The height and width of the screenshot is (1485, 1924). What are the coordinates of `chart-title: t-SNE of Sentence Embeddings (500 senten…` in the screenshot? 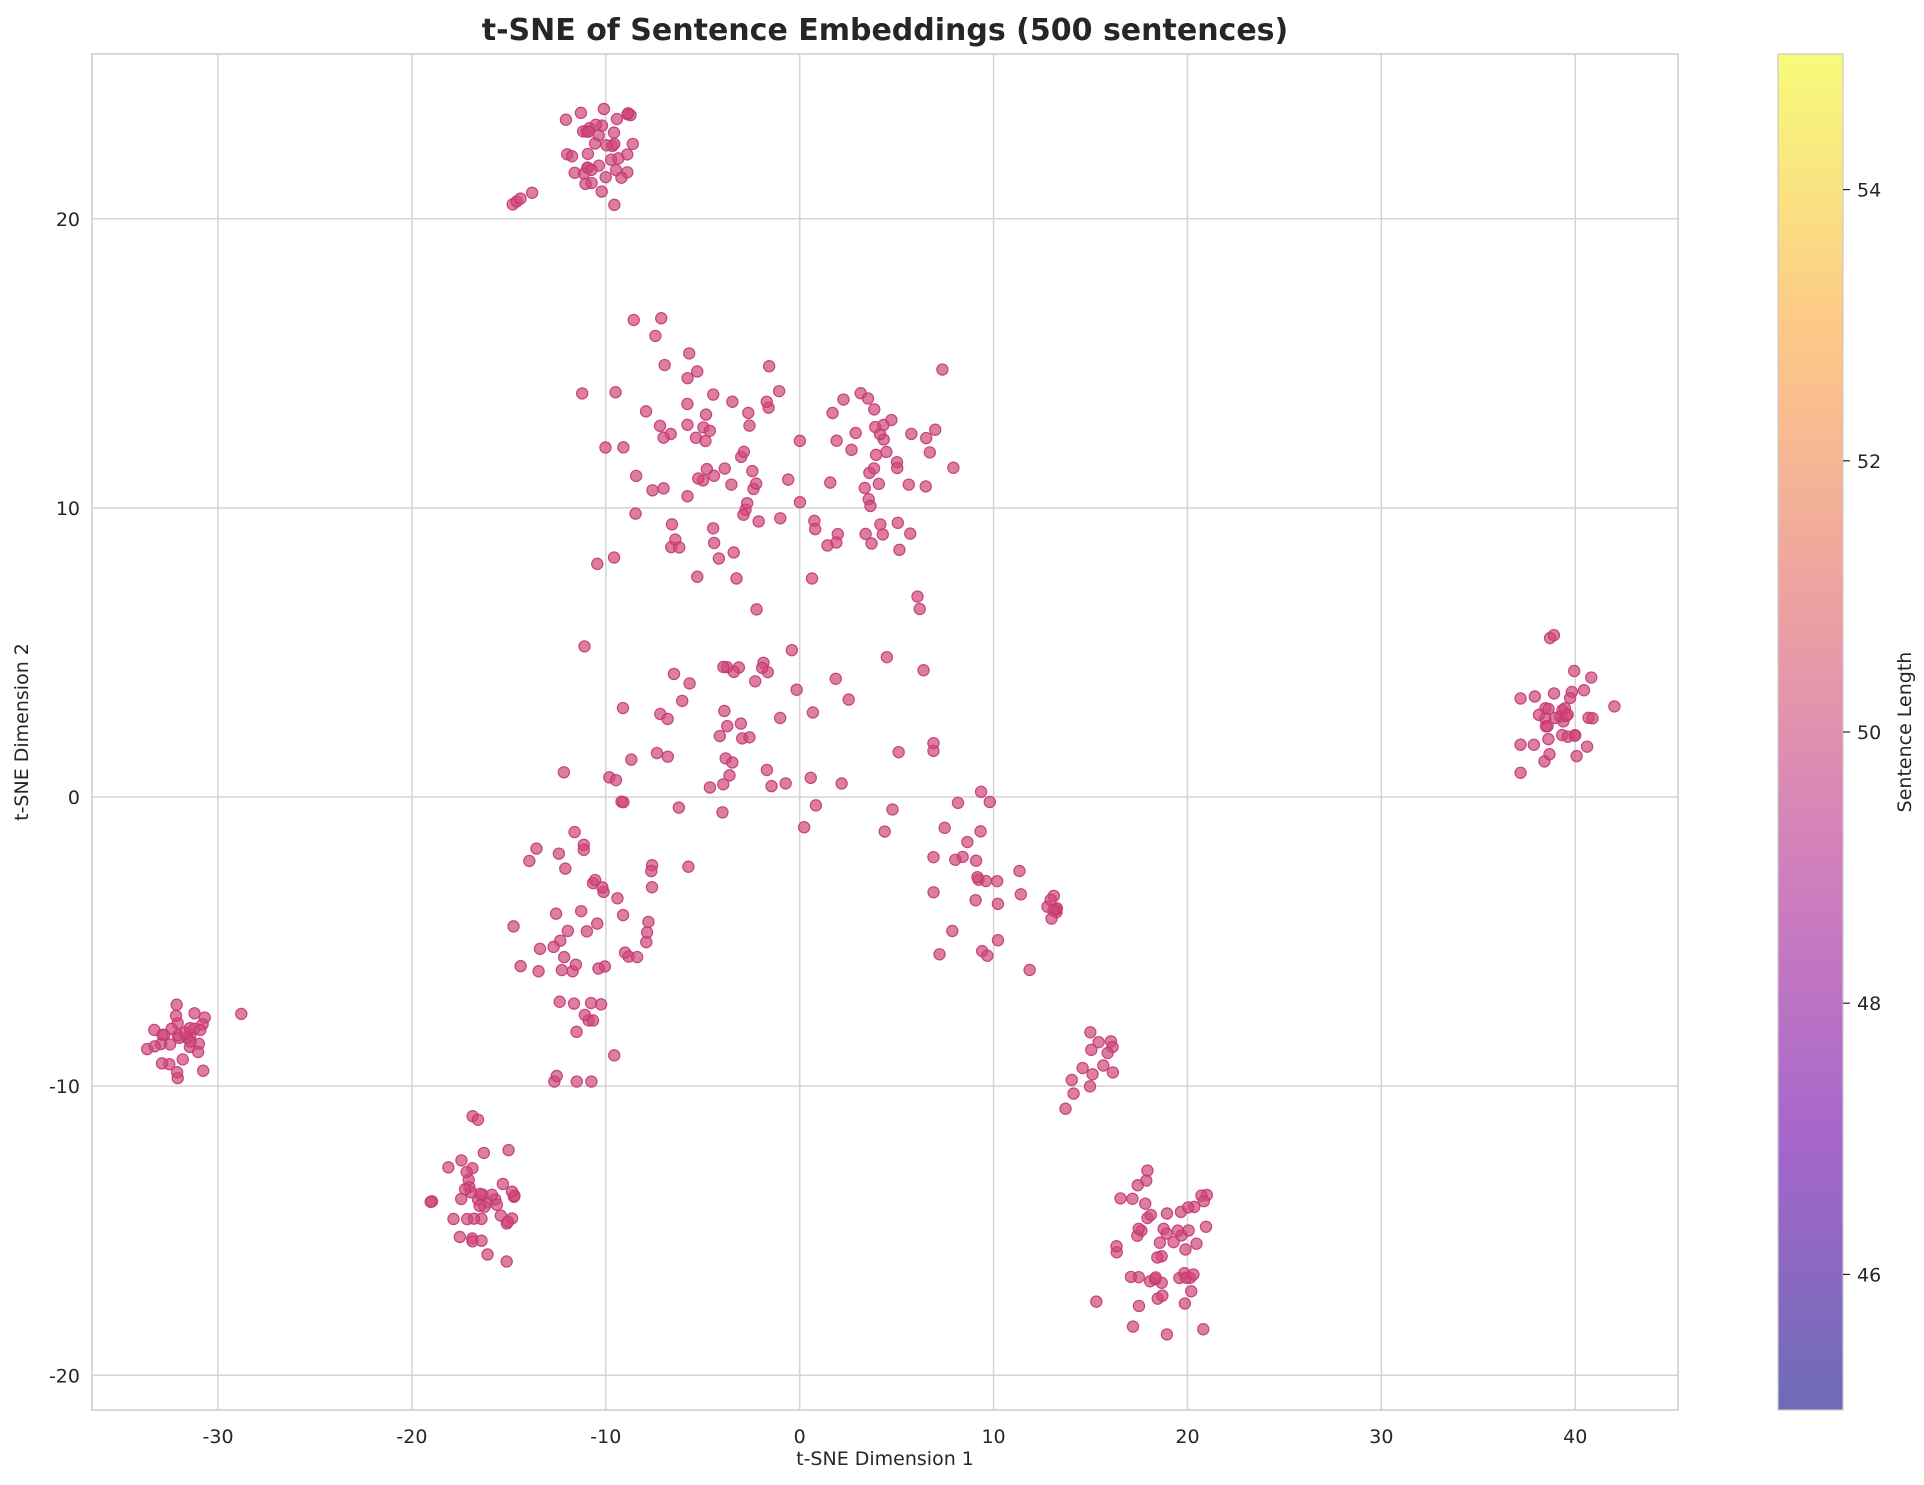 It's located at (885, 30).